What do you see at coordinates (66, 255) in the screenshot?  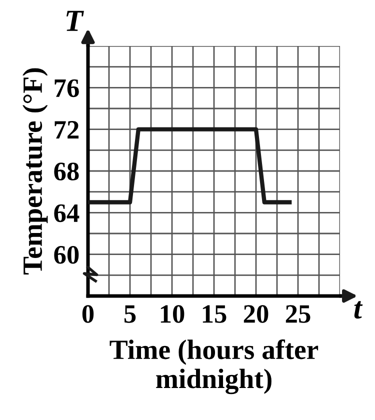 I see `y-tick-label: 60` at bounding box center [66, 255].